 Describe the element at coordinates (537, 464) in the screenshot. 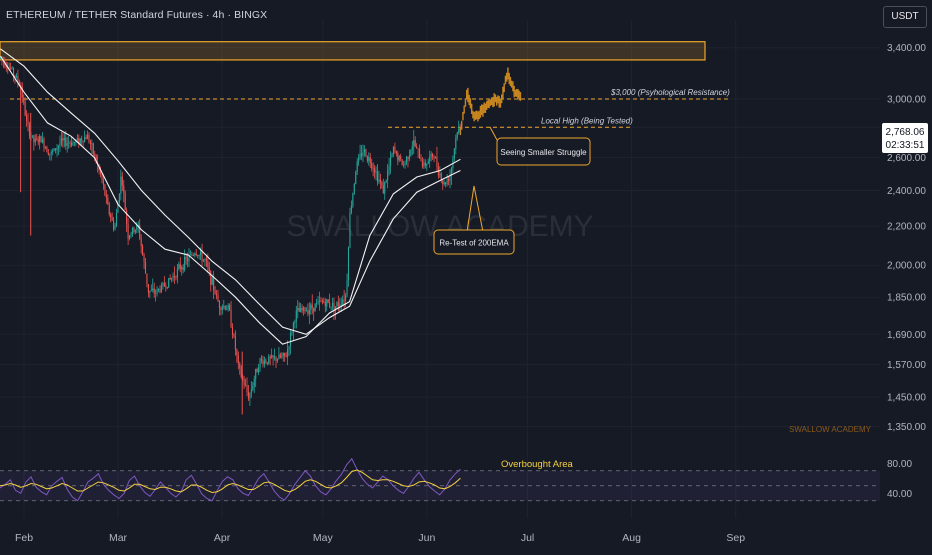

I see `annotation-overbought: Overbought Area` at that location.